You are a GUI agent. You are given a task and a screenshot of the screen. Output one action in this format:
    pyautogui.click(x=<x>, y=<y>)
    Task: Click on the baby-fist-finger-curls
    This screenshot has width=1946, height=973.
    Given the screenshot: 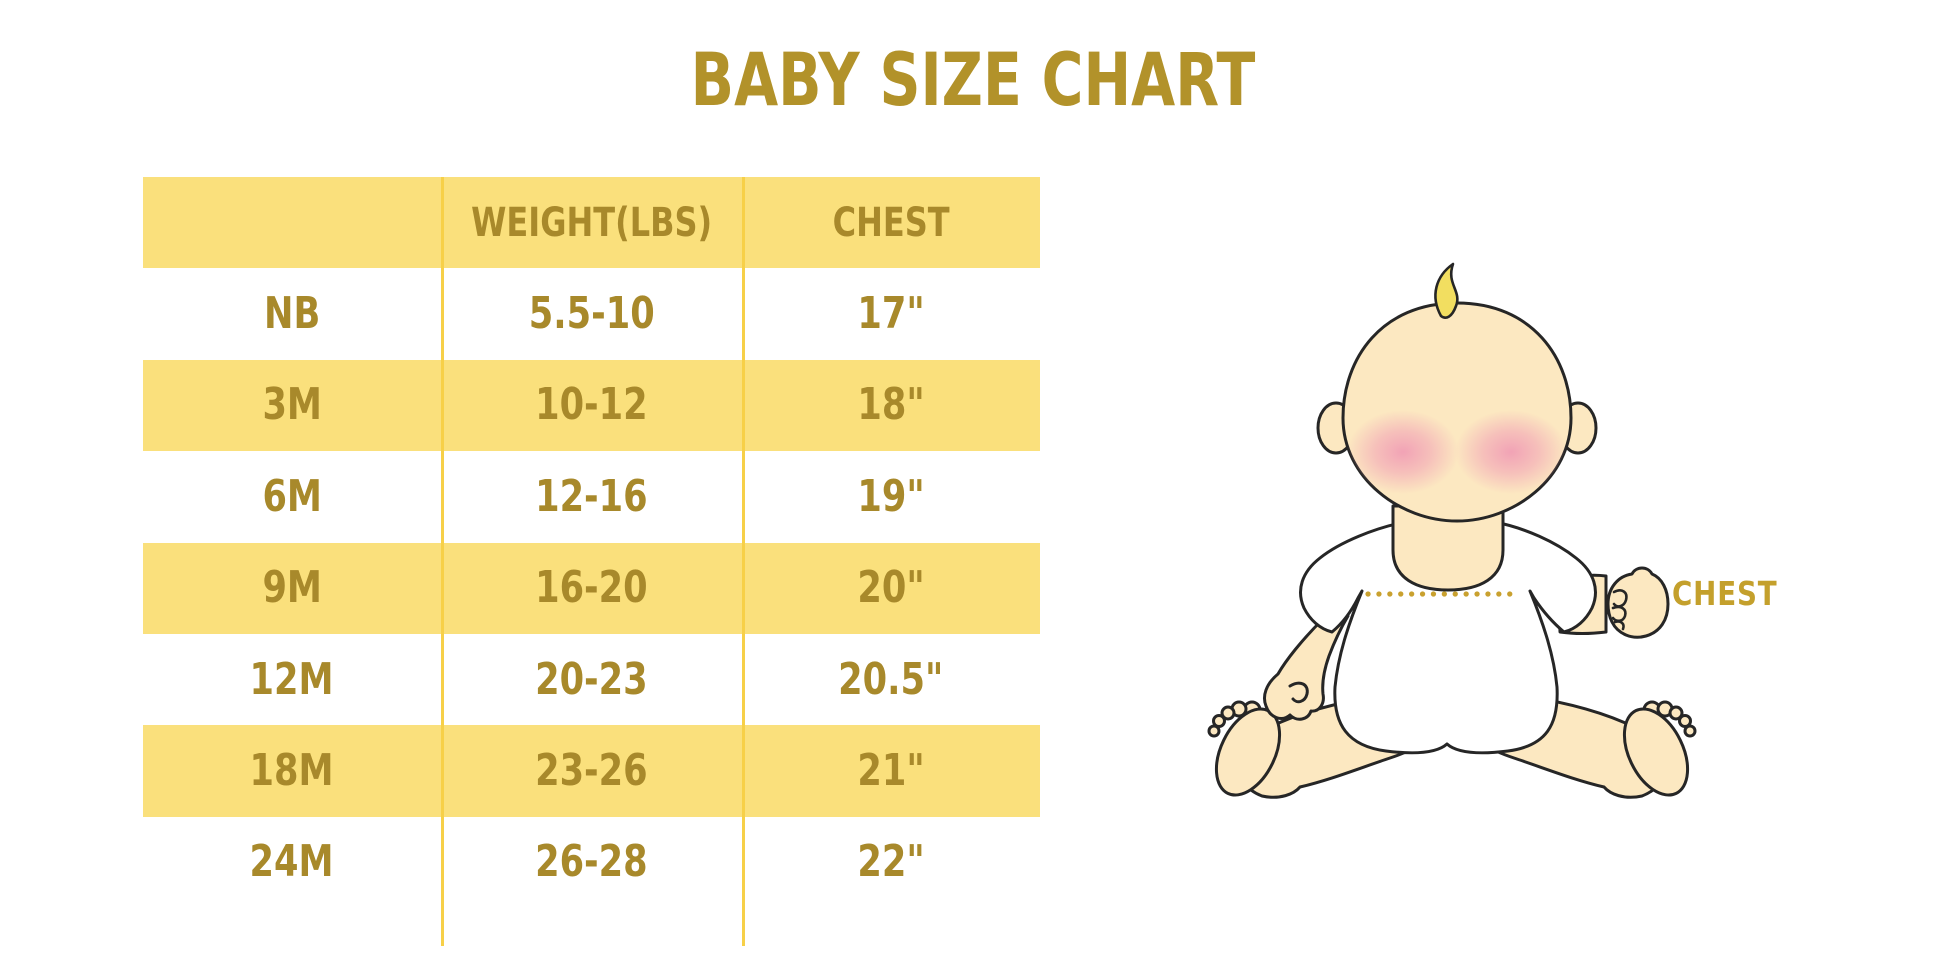 What is the action you would take?
    pyautogui.click(x=1619, y=610)
    